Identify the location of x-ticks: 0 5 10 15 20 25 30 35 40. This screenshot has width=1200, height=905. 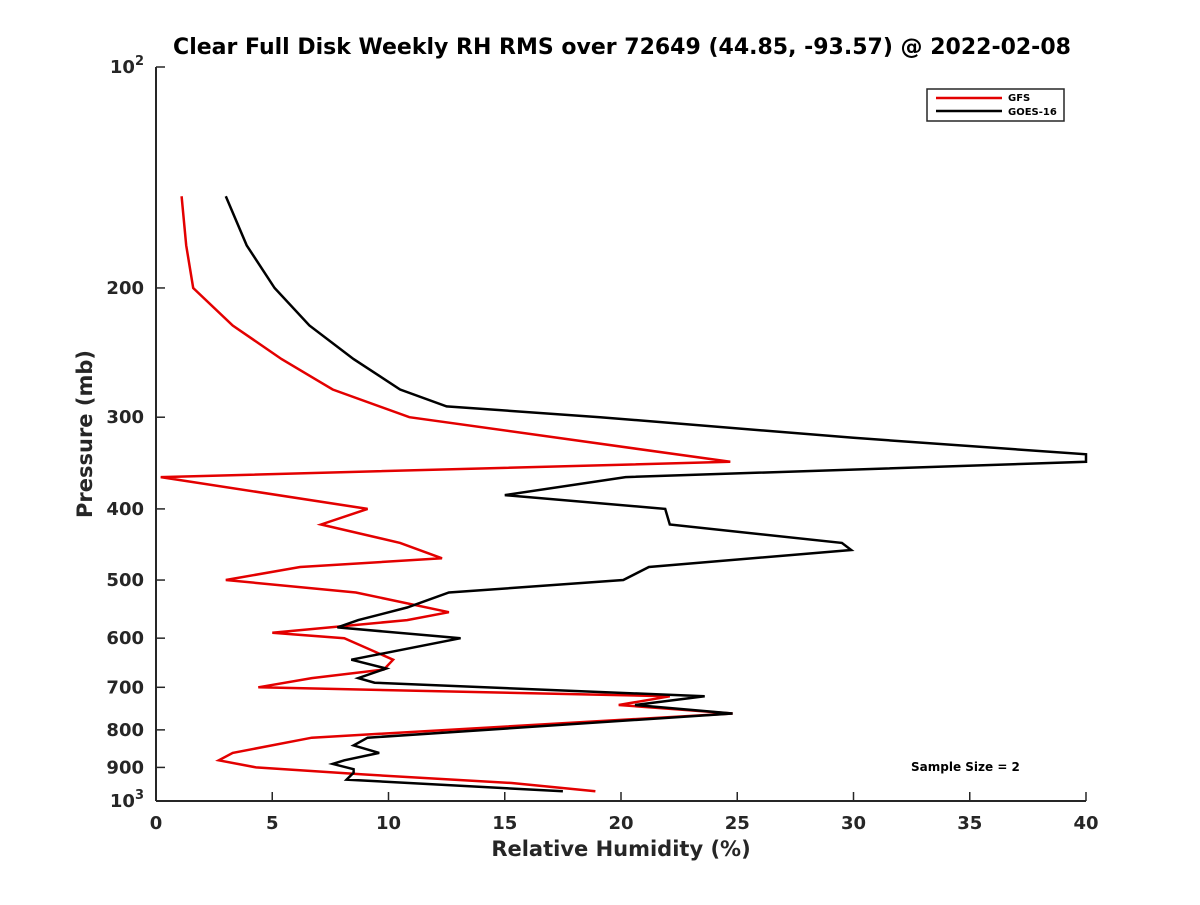
(624, 813).